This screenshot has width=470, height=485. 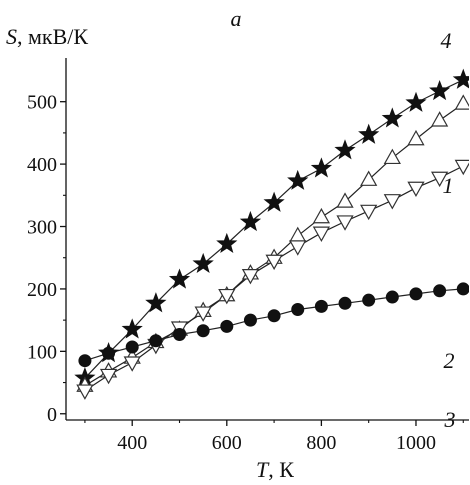 What do you see at coordinates (416, 443) in the screenshot?
I see `x-tick-label: 1000` at bounding box center [416, 443].